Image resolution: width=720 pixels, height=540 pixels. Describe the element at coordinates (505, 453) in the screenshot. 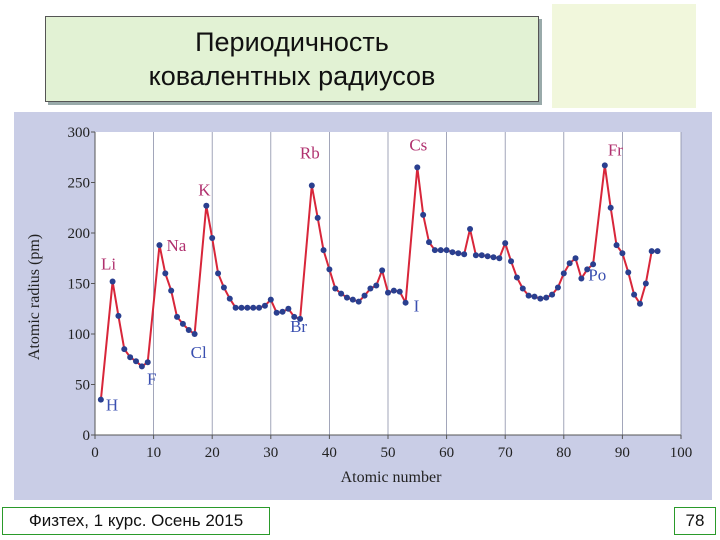

I see `x-tick-label: 70` at that location.